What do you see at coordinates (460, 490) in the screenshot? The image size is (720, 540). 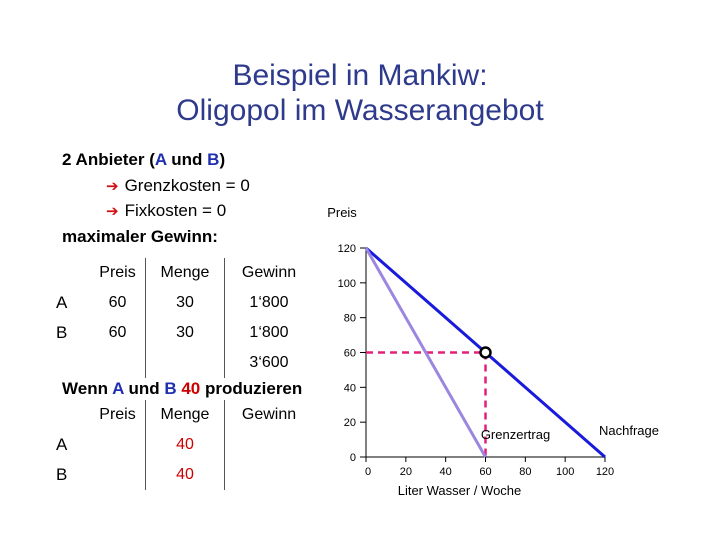 I see `x-axis-title: Liter Wasser / Woche` at bounding box center [460, 490].